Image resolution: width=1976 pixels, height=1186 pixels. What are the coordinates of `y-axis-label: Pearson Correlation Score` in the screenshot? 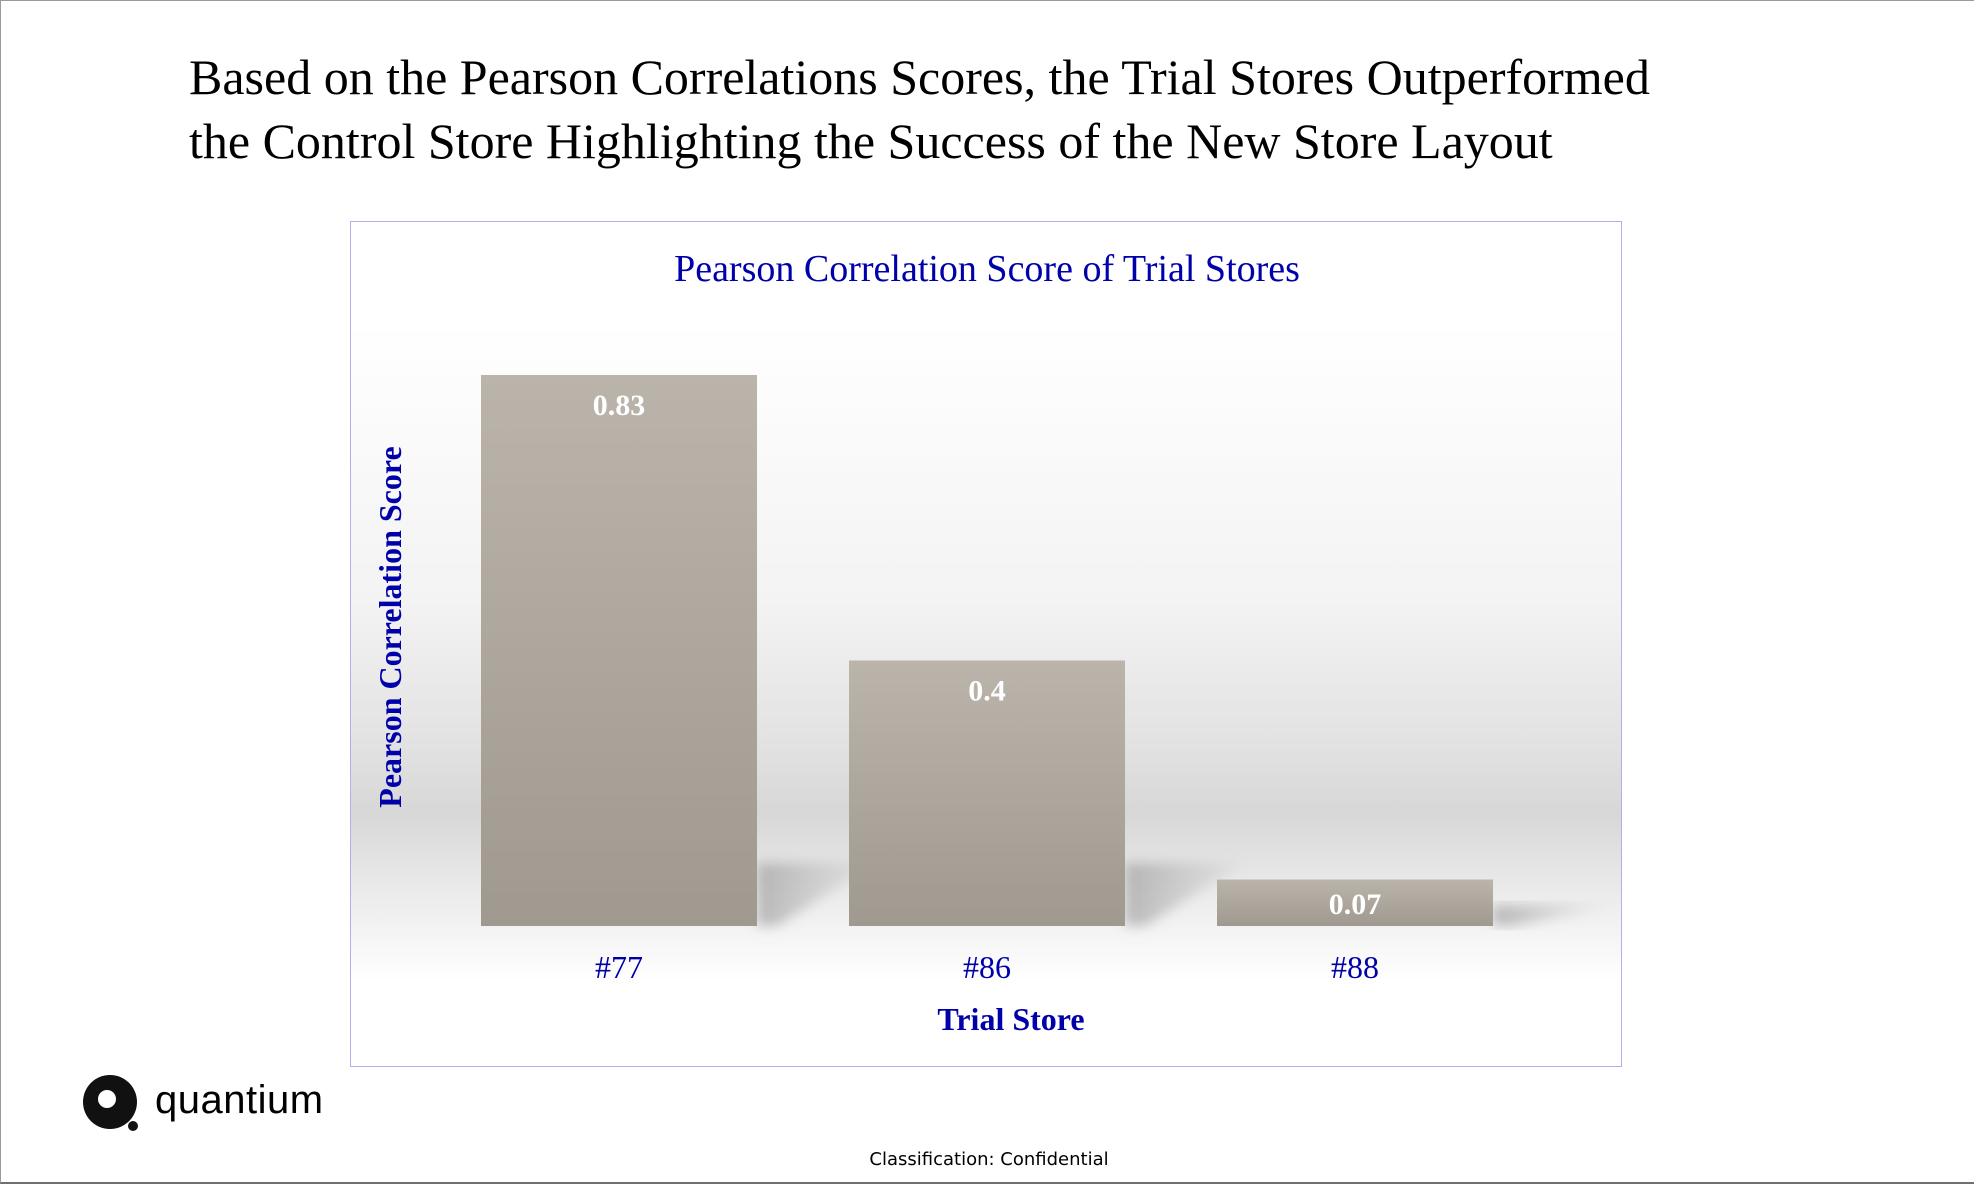 It's located at (390, 626).